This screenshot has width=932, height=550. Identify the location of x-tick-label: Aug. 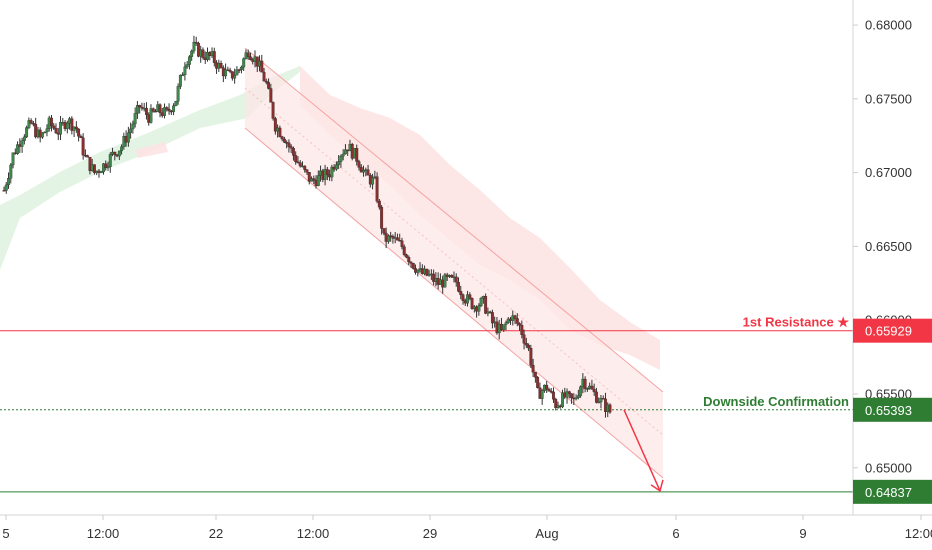
(546, 533).